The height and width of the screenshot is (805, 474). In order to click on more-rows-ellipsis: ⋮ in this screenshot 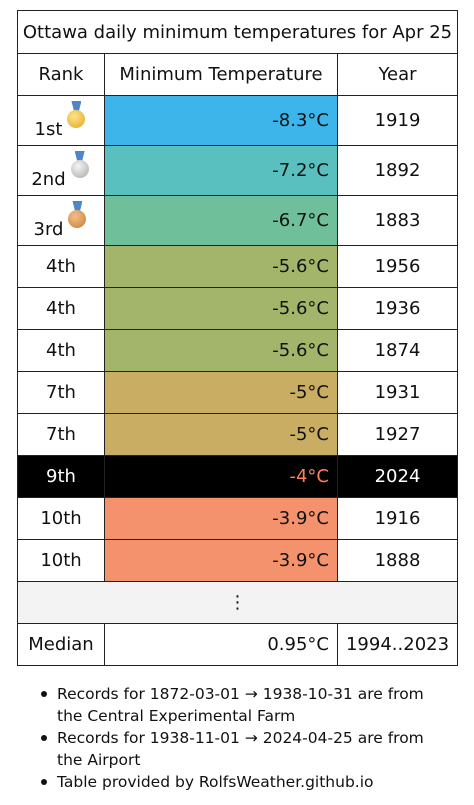, I will do `click(237, 602)`.